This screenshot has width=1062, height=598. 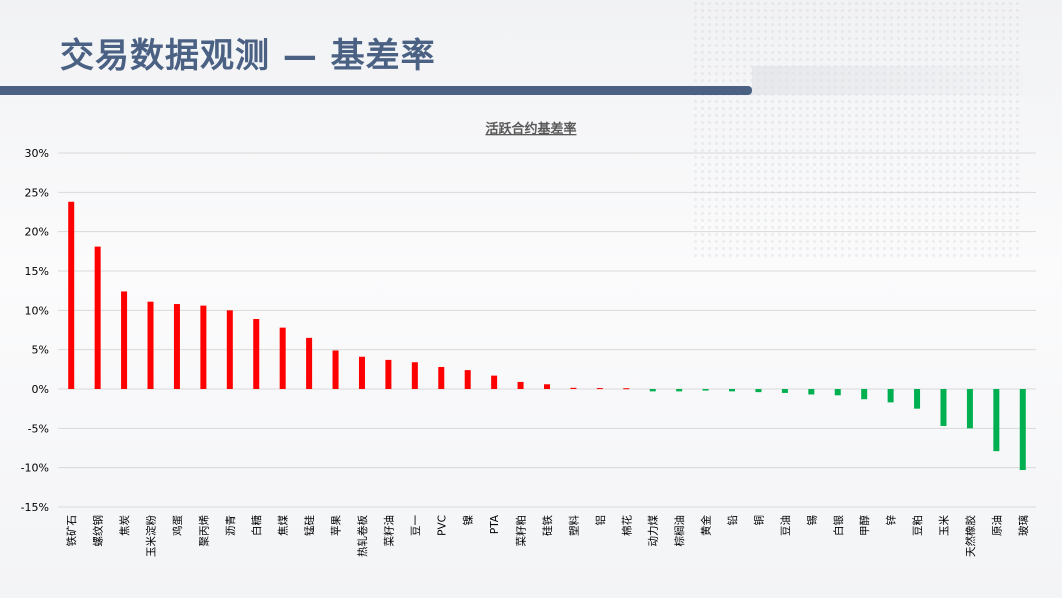 I want to click on title-underline-fade, so click(x=907, y=80).